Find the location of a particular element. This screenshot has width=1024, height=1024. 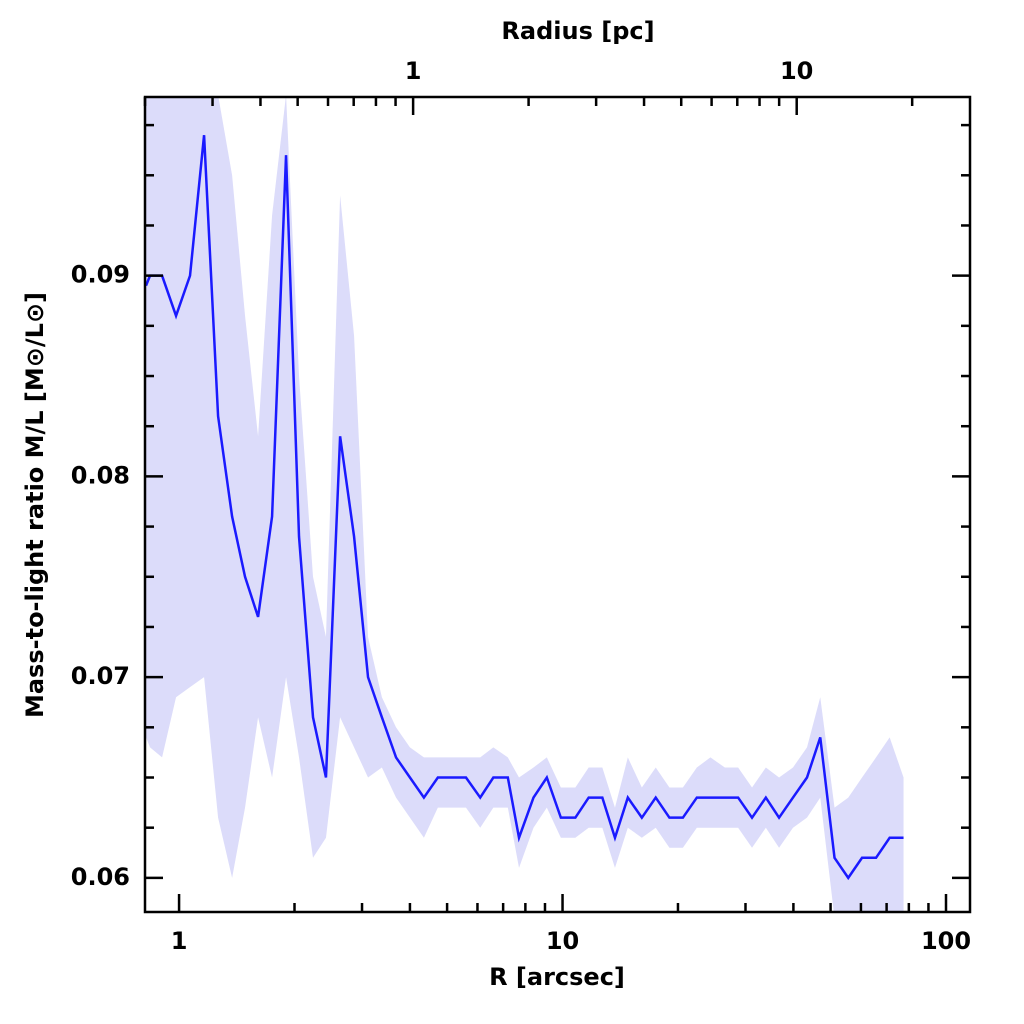

y-tick-label: 0.09 is located at coordinates (100, 275).